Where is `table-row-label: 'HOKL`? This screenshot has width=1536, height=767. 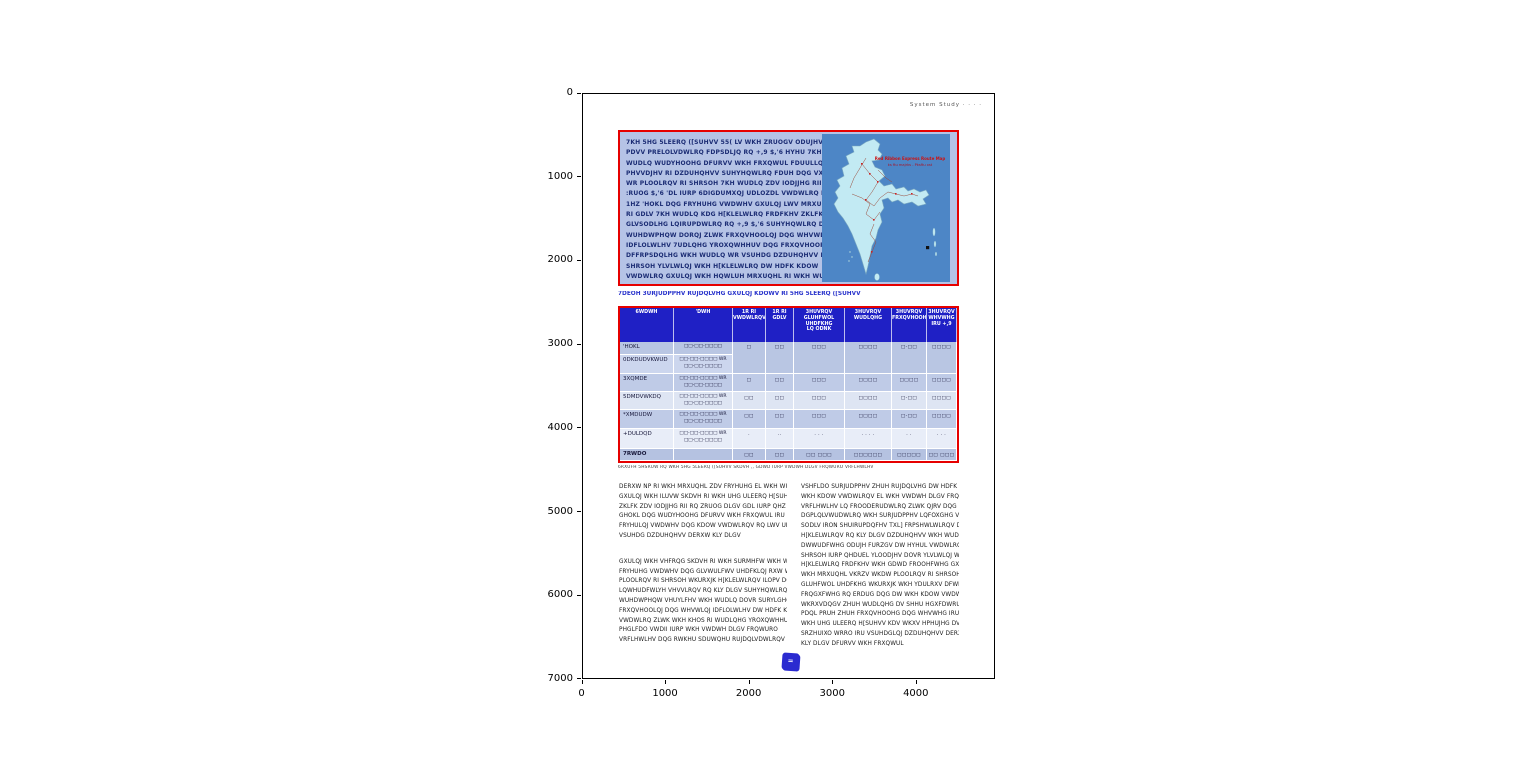 table-row-label: 'HOKL is located at coordinates (647, 348).